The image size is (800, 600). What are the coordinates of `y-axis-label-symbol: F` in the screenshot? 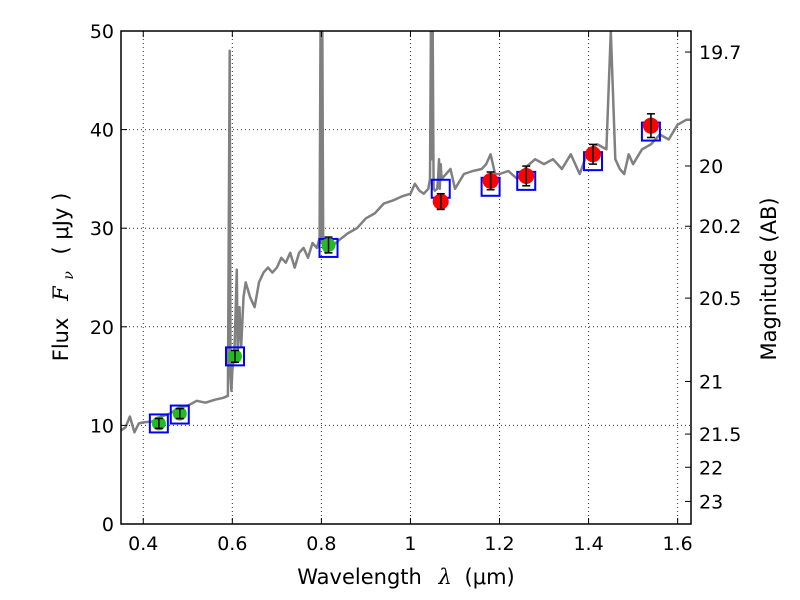 It's located at (61, 293).